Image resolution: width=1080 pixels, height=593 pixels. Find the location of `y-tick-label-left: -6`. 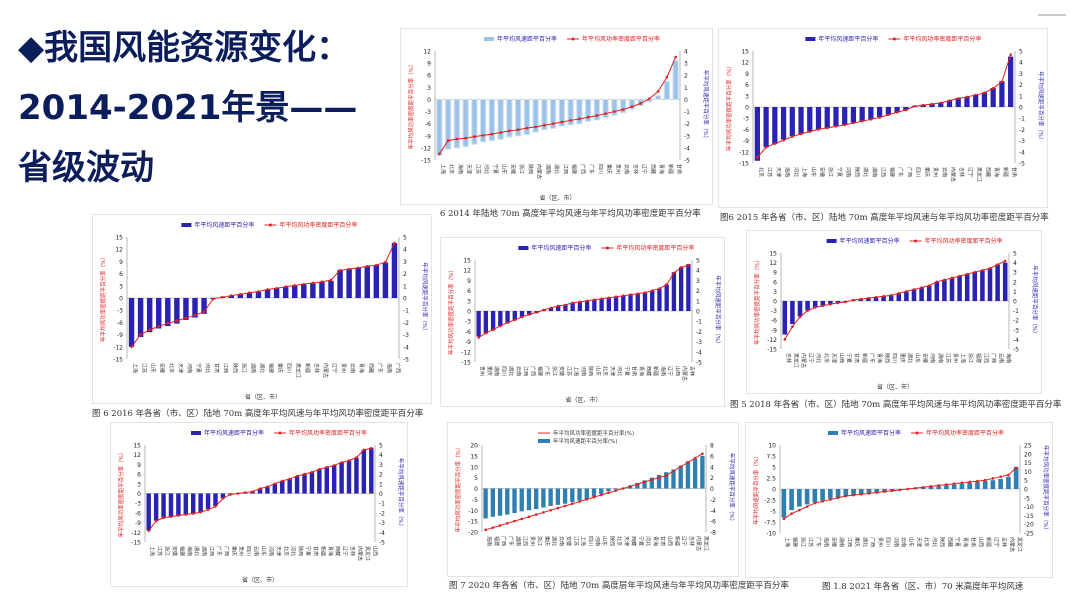

y-tick-label-left: -6 is located at coordinates (774, 321).